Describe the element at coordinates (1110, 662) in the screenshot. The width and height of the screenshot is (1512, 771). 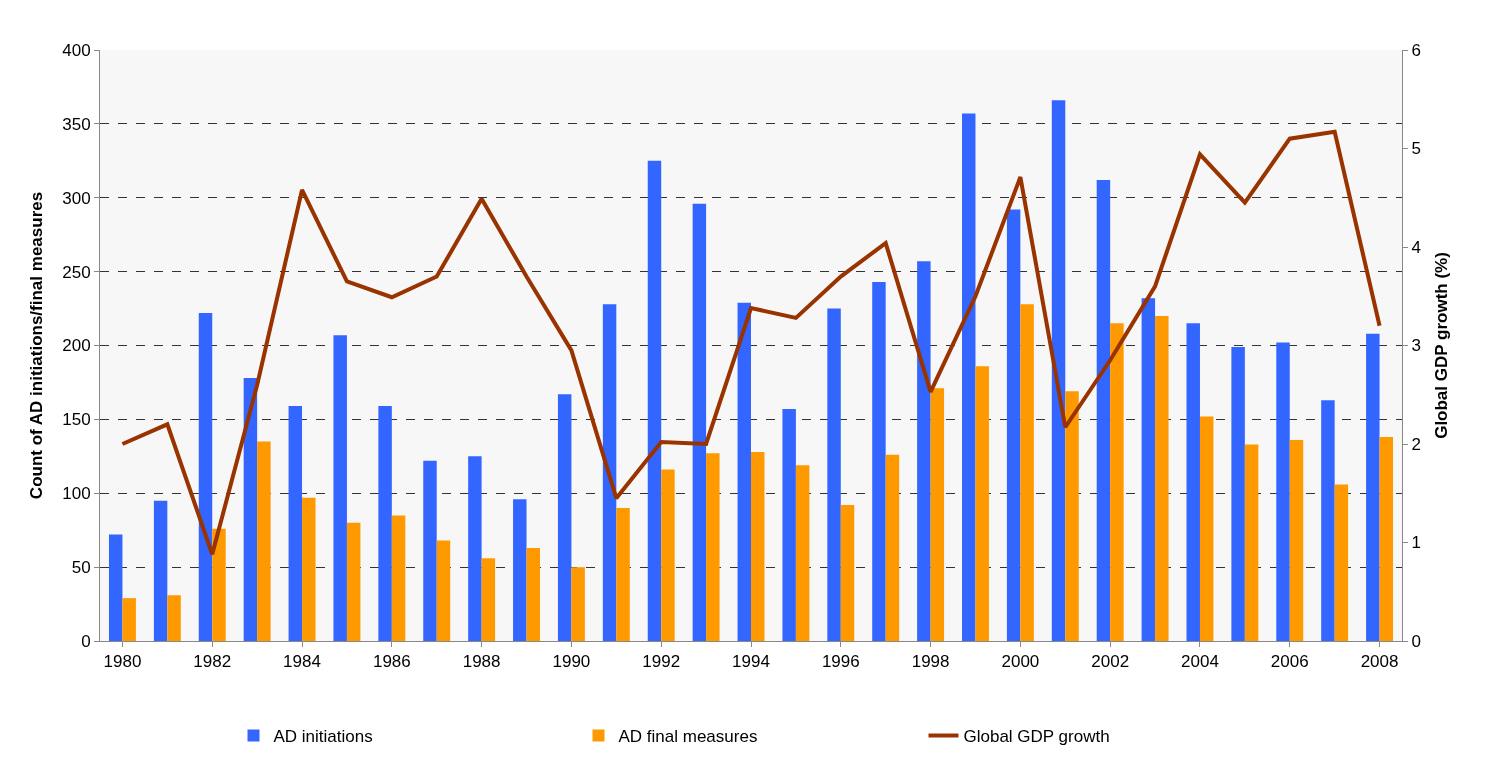
I see `x-tick-label: 2002` at that location.